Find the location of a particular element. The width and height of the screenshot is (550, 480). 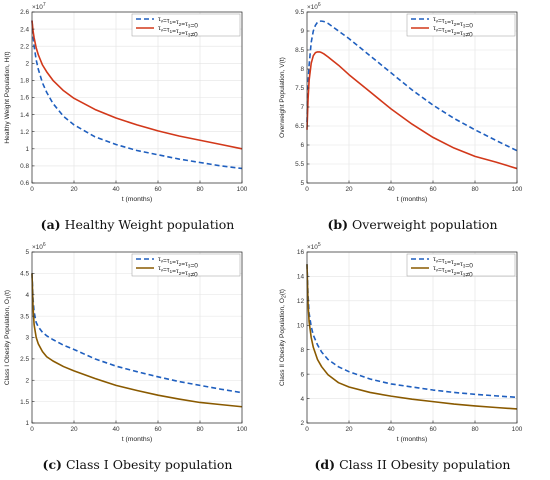

y-tick-label: 1.4 is located at coordinates (24, 115).